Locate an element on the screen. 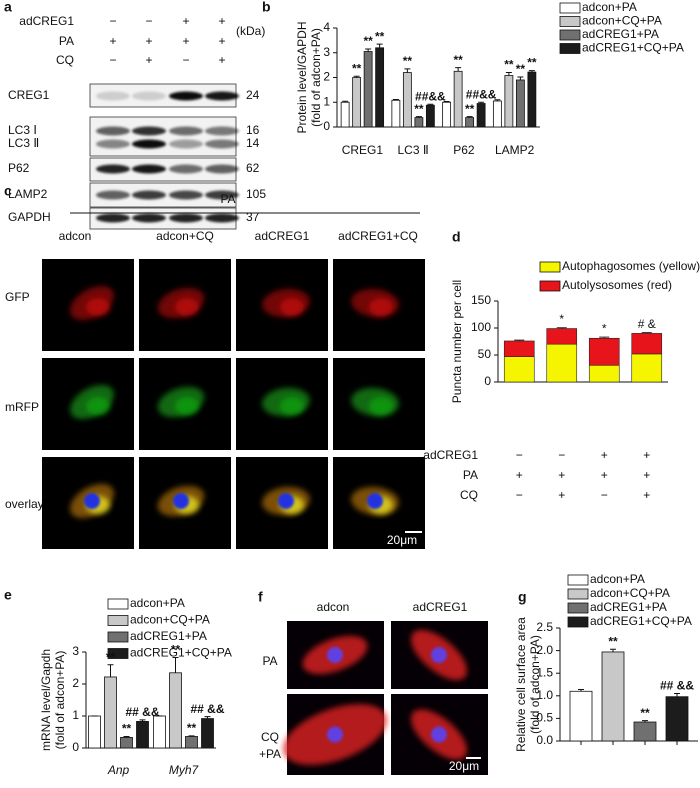 The width and height of the screenshot is (700, 788). y-tick-label: 4 is located at coordinates (326, 27).